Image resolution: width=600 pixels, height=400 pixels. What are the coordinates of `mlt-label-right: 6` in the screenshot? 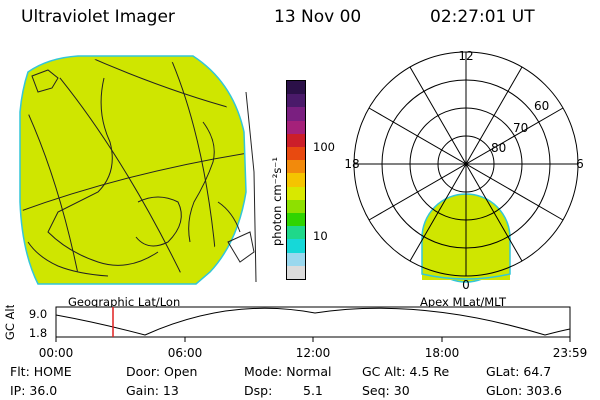 It's located at (580, 164).